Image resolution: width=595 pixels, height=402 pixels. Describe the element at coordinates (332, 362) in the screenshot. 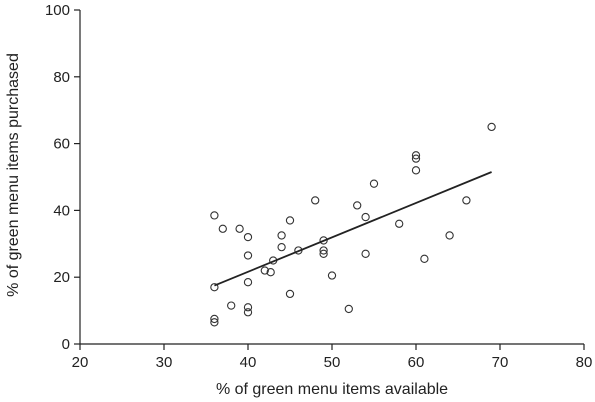

I see `x-tick-label: 50` at that location.